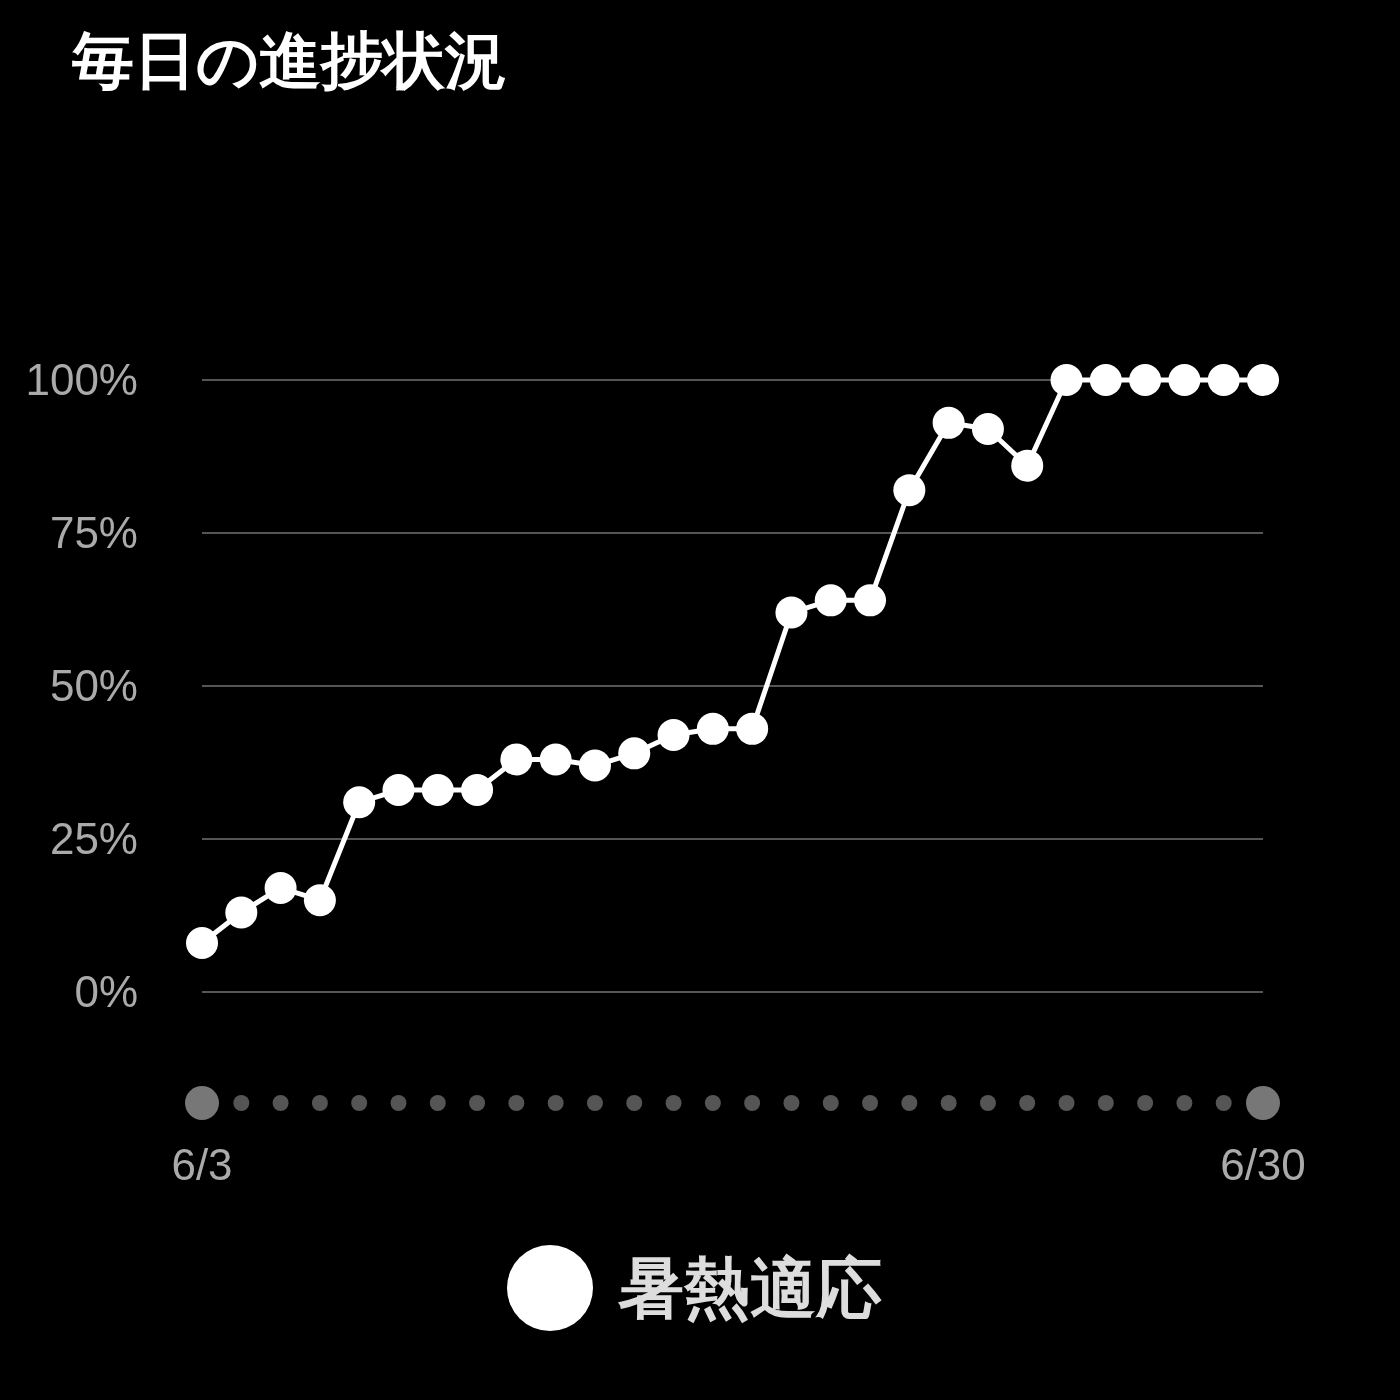 The height and width of the screenshot is (1400, 1400). What do you see at coordinates (202, 1164) in the screenshot?
I see `x-tick-label: 6/3` at bounding box center [202, 1164].